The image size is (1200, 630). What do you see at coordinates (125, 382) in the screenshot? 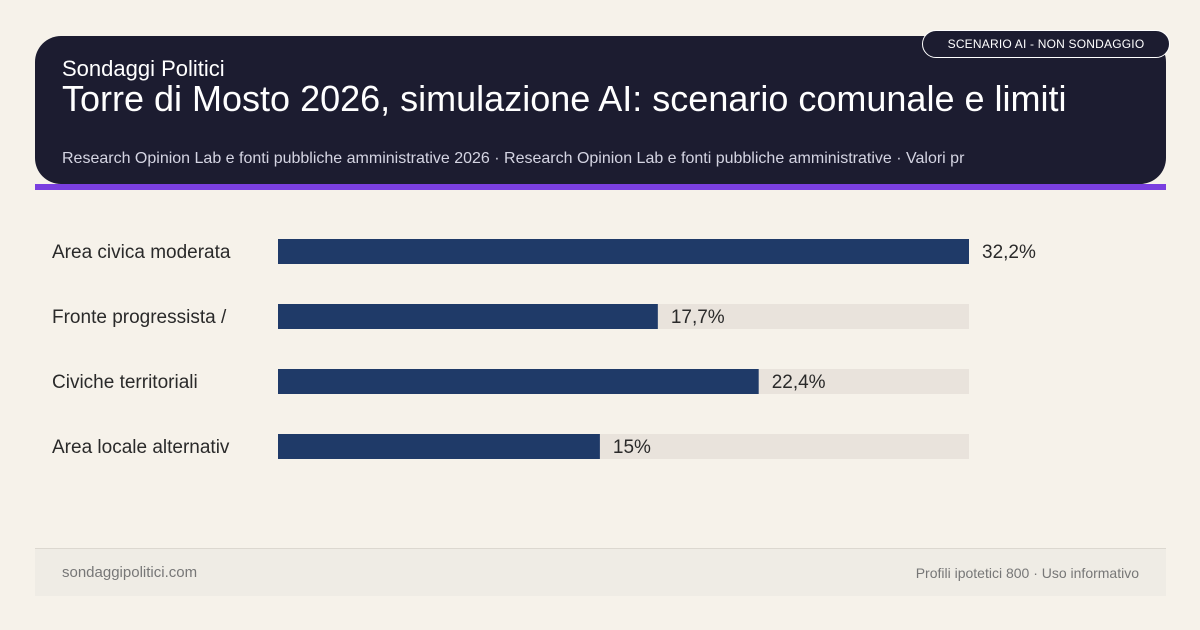
I see `category-label: Civiche territoriali` at bounding box center [125, 382].